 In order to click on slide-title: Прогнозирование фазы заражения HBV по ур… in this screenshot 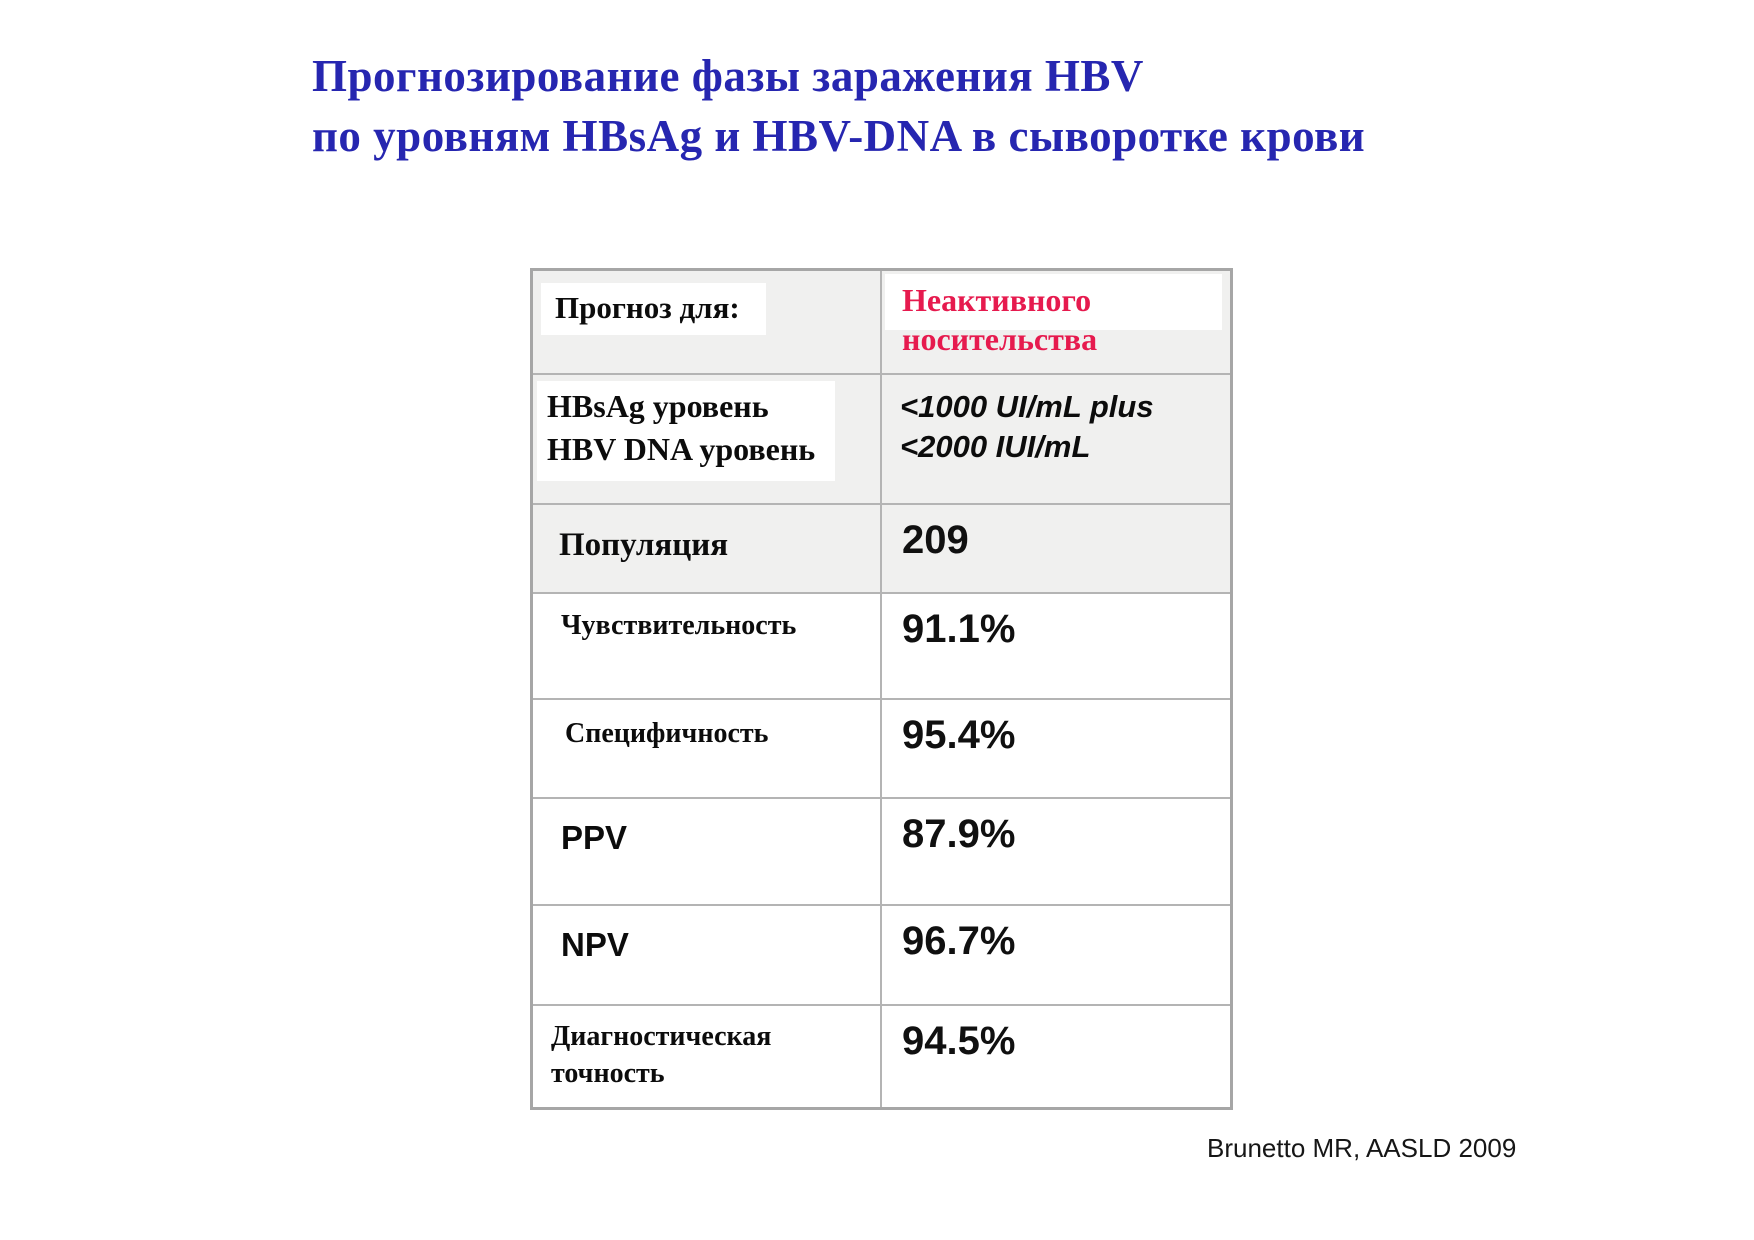, I will do `click(838, 106)`.